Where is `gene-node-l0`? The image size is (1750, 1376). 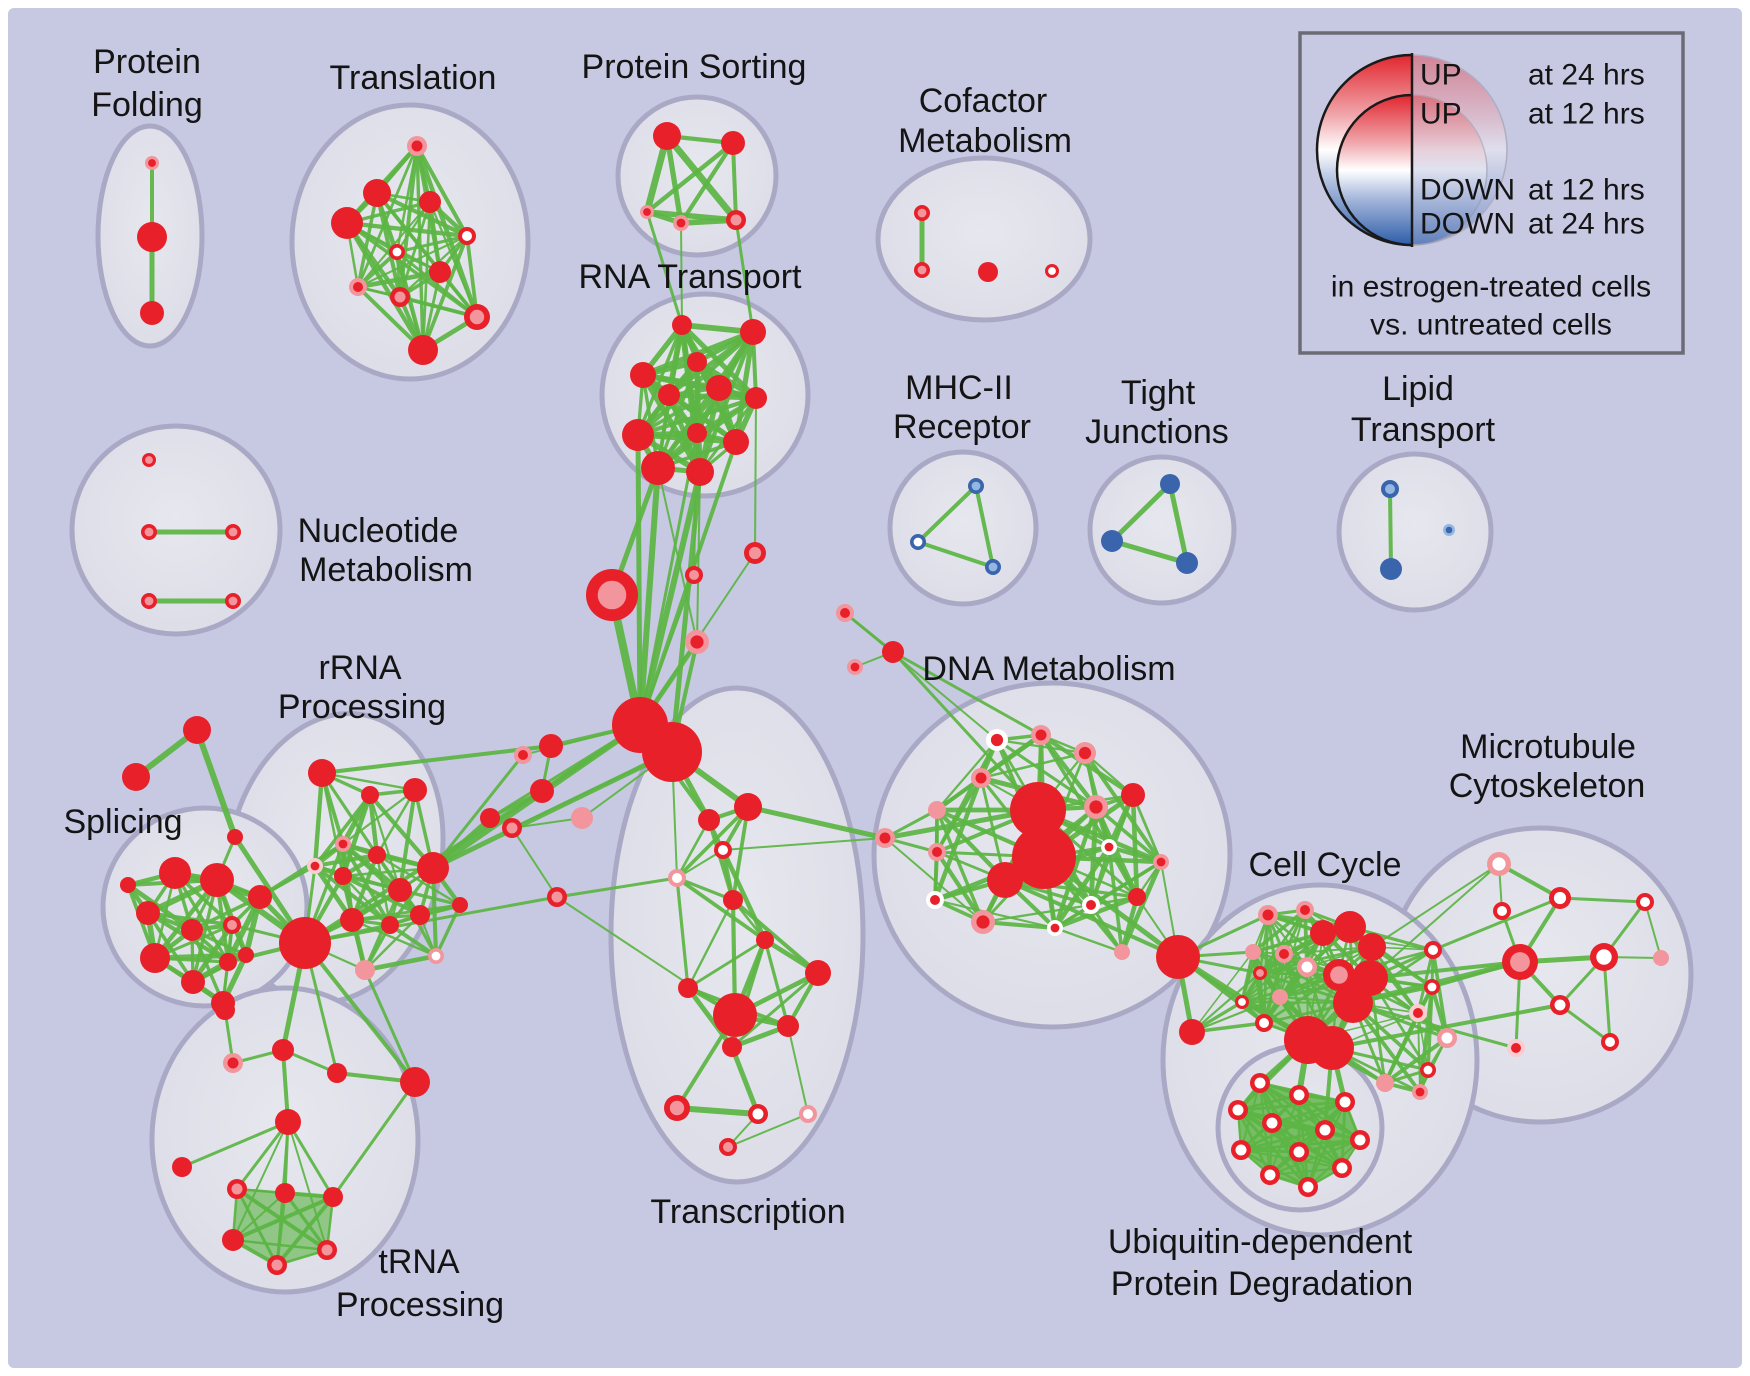
gene-node-l0 is located at coordinates (1390, 489).